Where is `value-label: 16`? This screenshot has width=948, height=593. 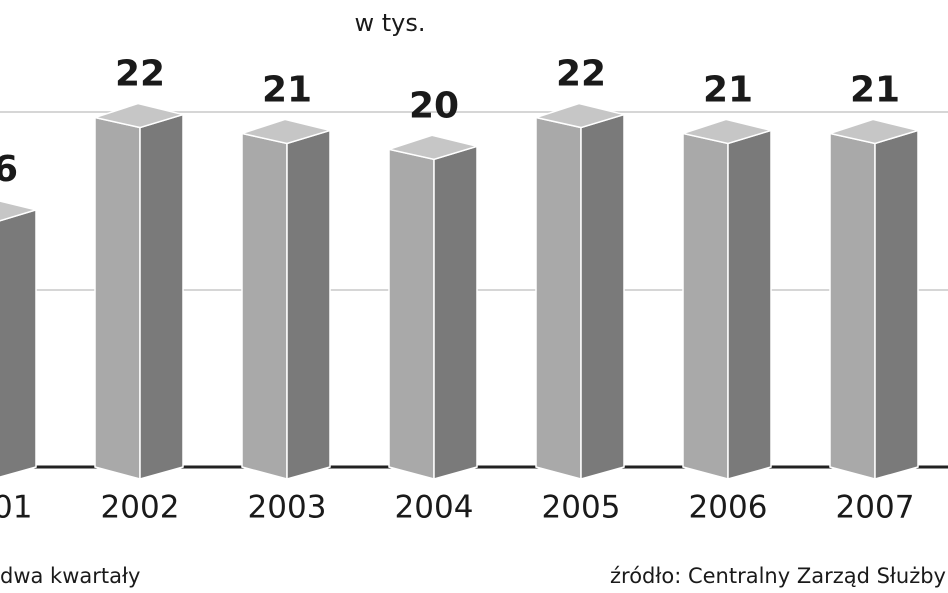
value-label: 16 is located at coordinates (9, 169).